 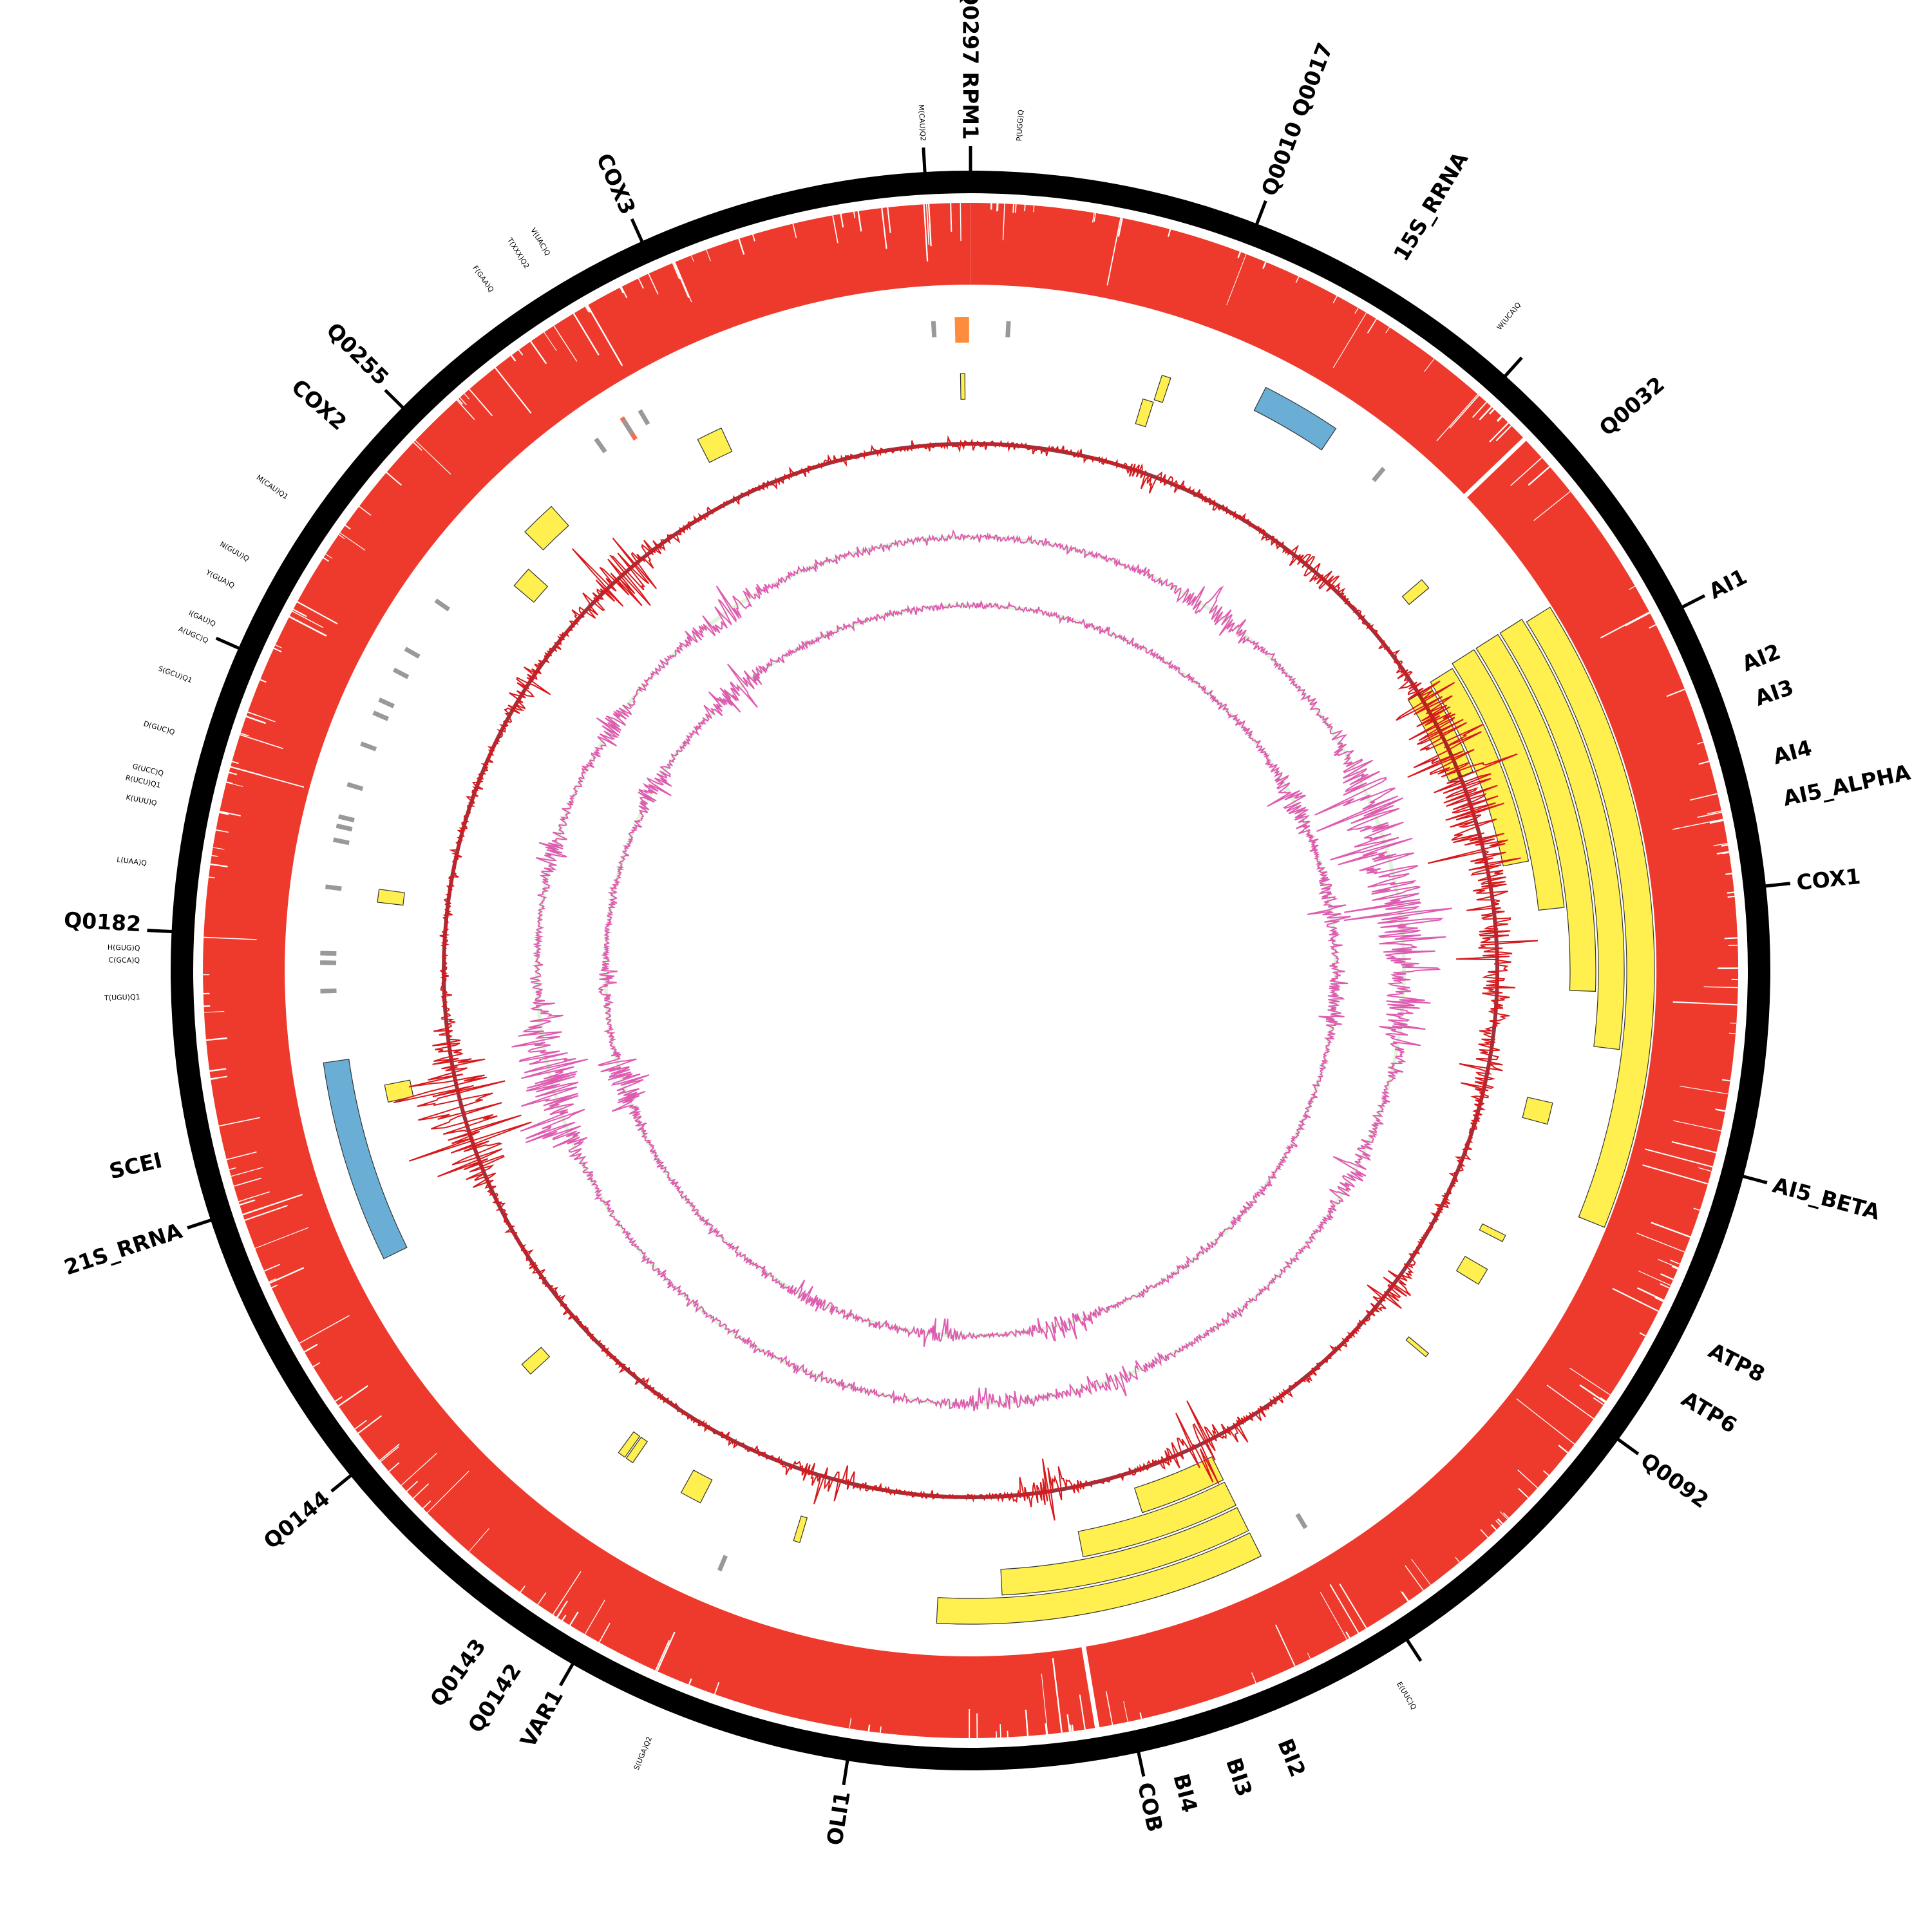 What do you see at coordinates (132, 861) in the screenshot?
I see `trna-label: L(UAA)Q` at bounding box center [132, 861].